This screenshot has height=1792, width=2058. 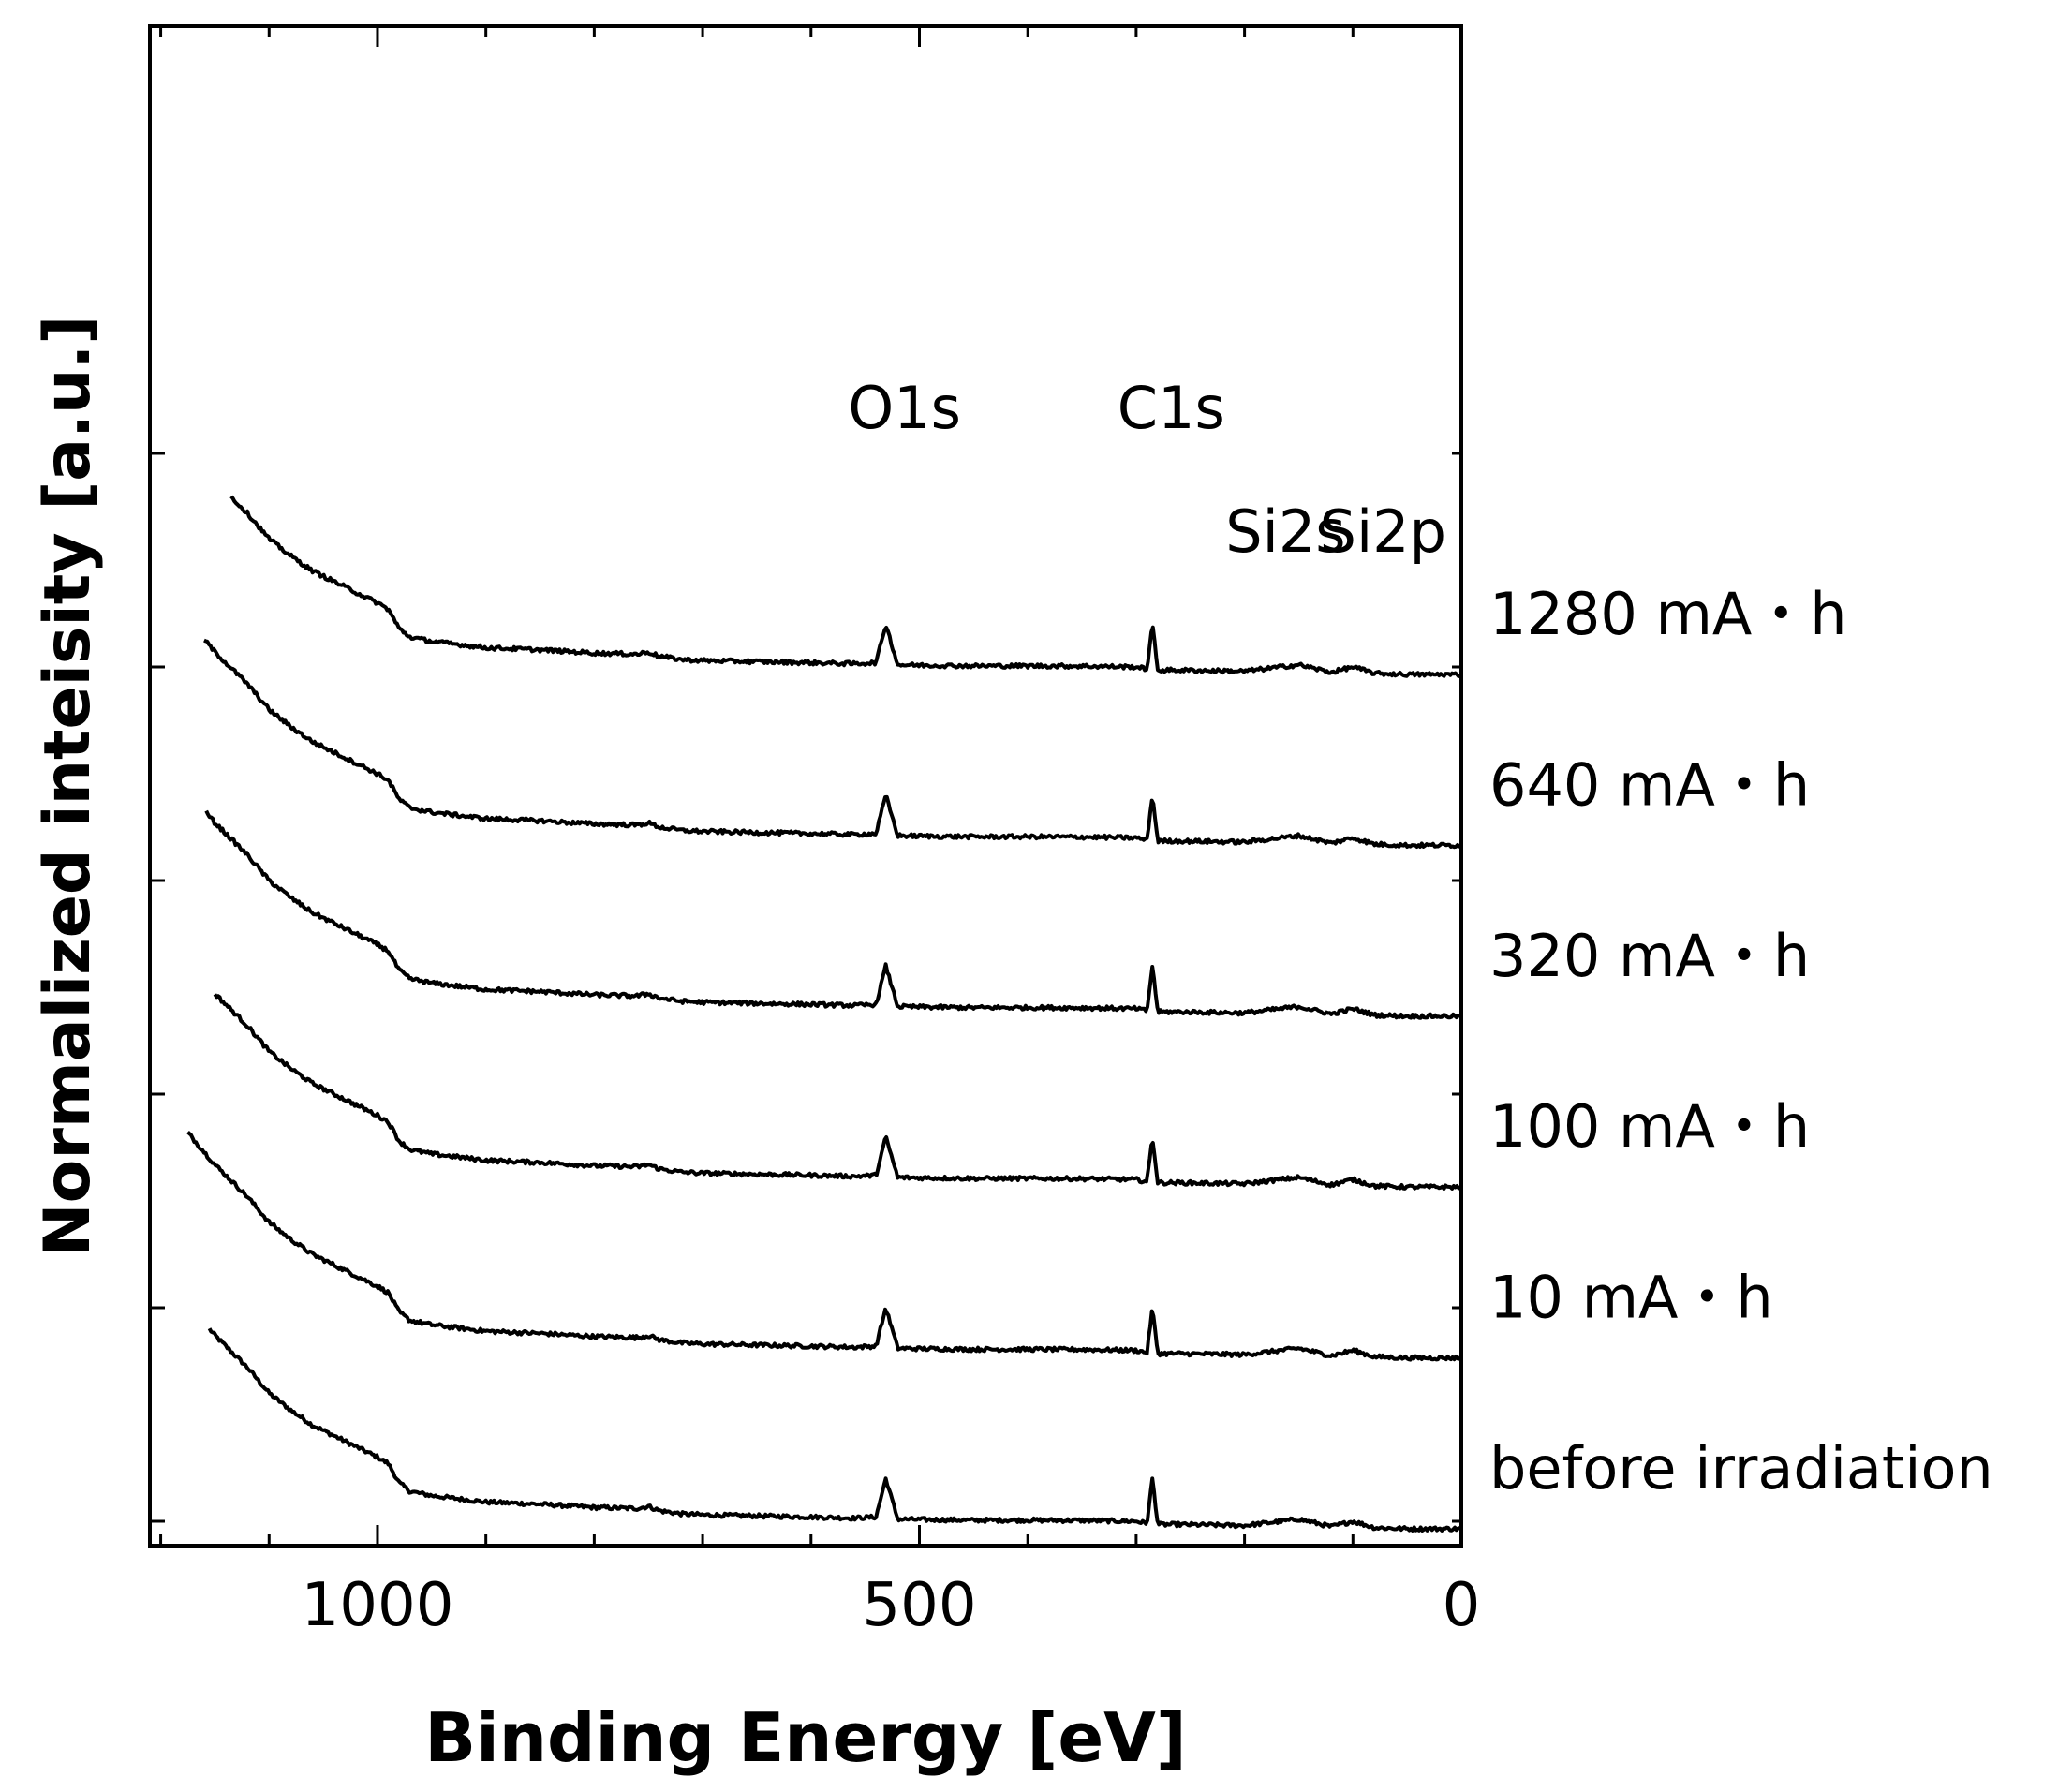 What do you see at coordinates (1171, 408) in the screenshot?
I see `peak-label-1: C1s` at bounding box center [1171, 408].